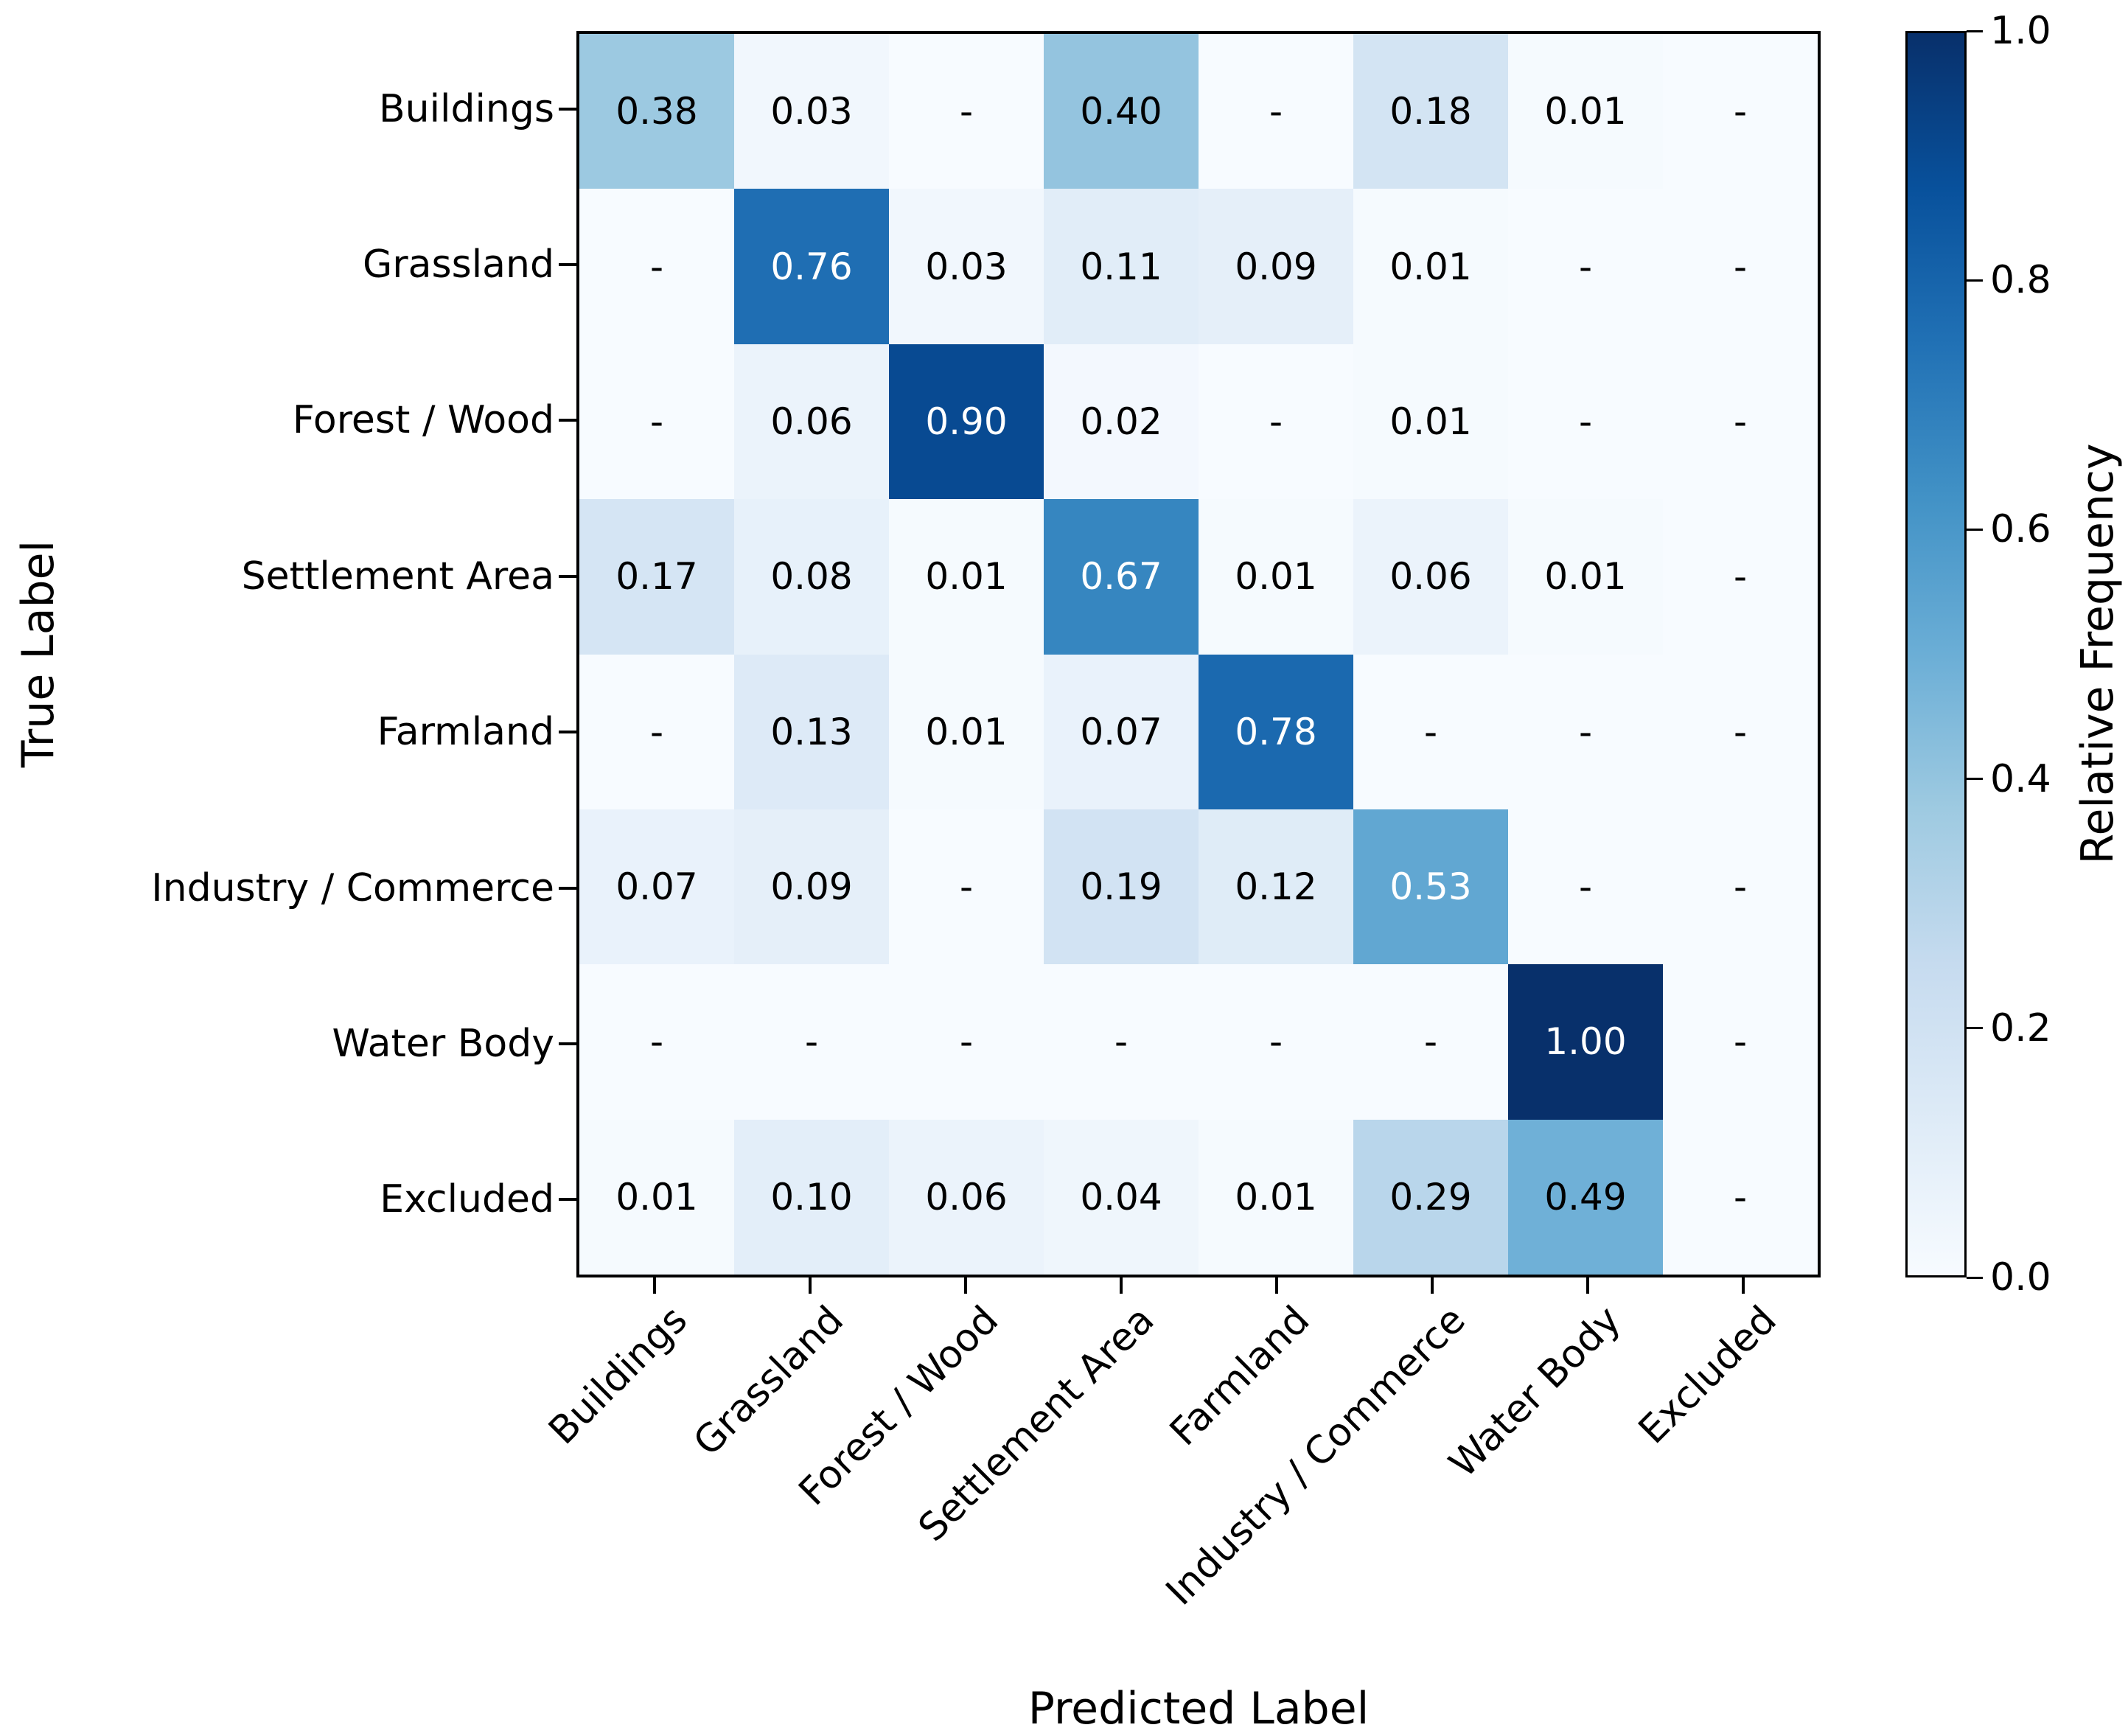 Image resolution: width=2128 pixels, height=1736 pixels. What do you see at coordinates (1122, 266) in the screenshot?
I see `heatmap-cell: 0.11` at bounding box center [1122, 266].